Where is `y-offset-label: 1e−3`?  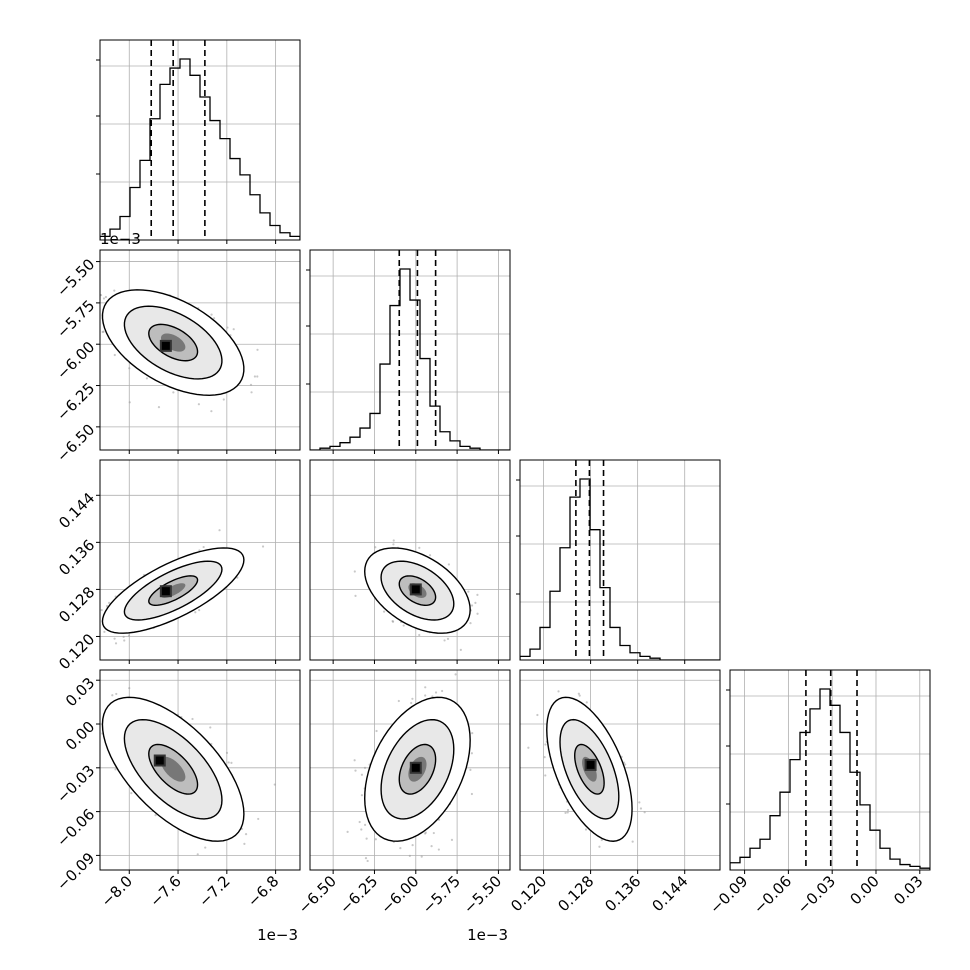 y-offset-label: 1e−3 is located at coordinates (120, 239).